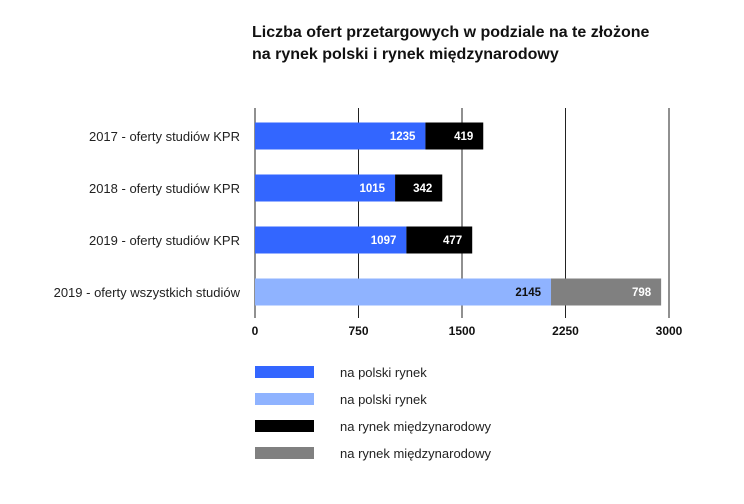 Image resolution: width=744 pixels, height=504 pixels. I want to click on category-label: 2018 - oferty studiów KPR, so click(164, 188).